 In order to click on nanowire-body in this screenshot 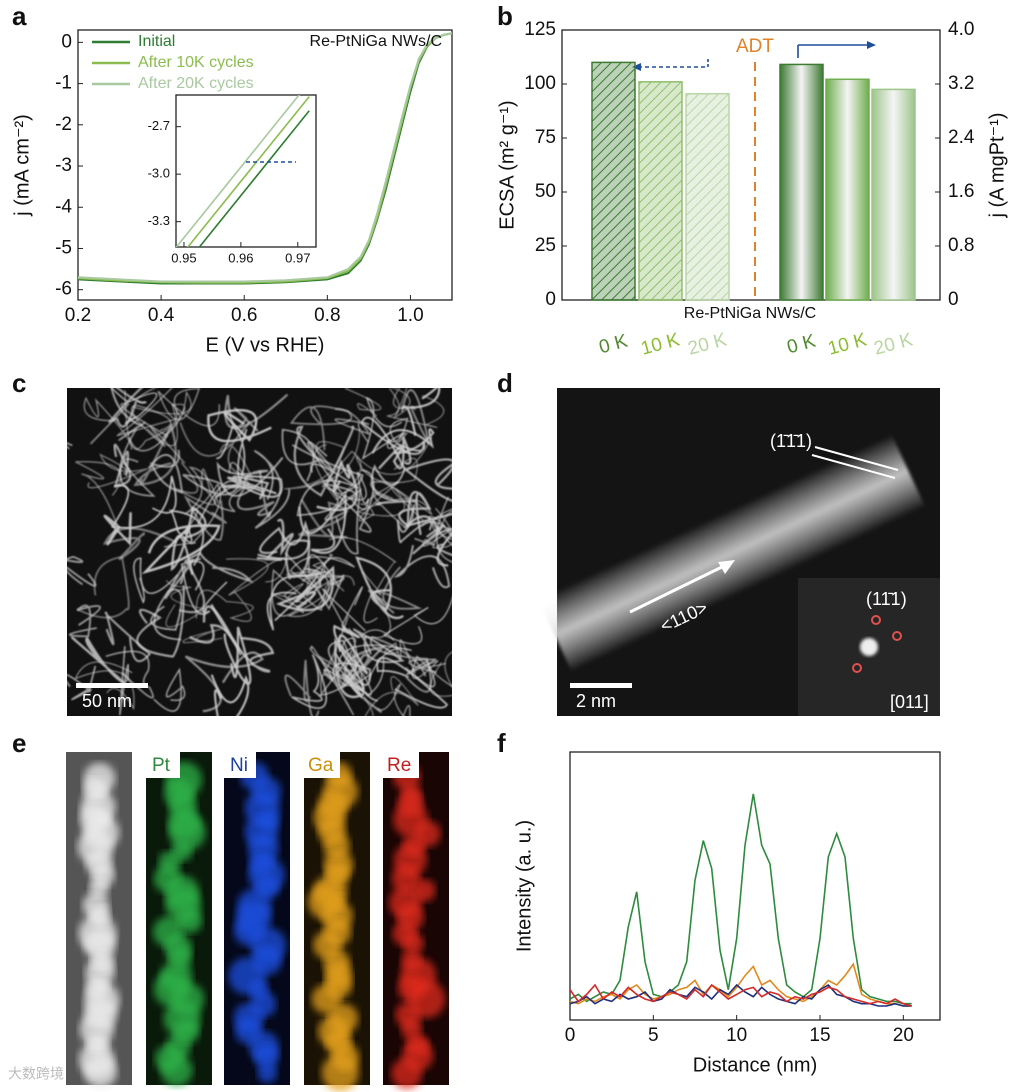, I will do `click(731, 553)`.